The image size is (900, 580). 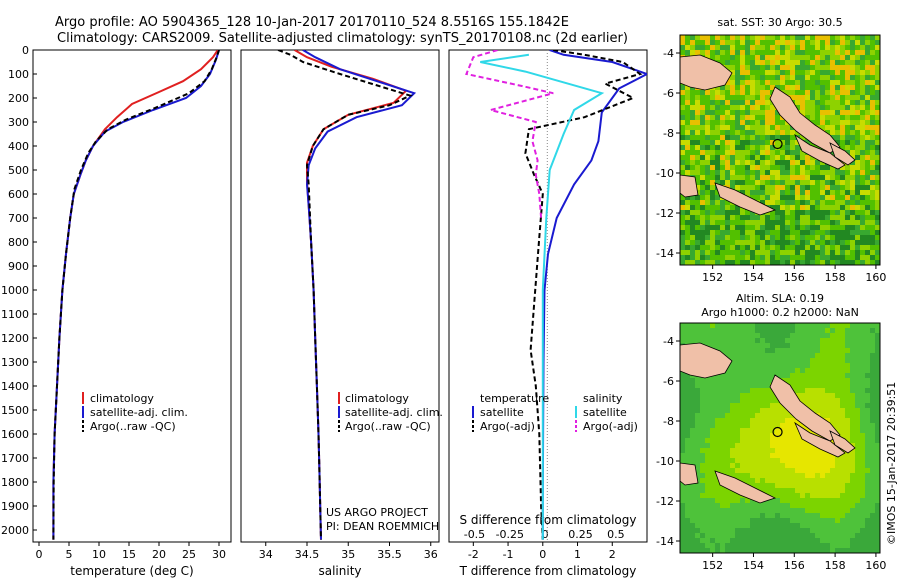 What do you see at coordinates (712, 277) in the screenshot?
I see `lon-tick-label: 152` at bounding box center [712, 277].